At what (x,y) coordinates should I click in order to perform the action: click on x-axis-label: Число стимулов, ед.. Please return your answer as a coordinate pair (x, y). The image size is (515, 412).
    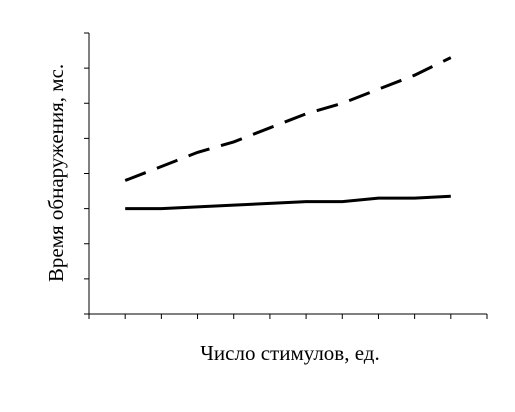
    Looking at the image, I should click on (289, 353).